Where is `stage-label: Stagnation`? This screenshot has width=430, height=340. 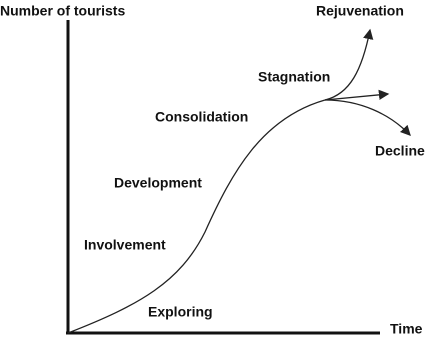 stage-label: Stagnation is located at coordinates (294, 77).